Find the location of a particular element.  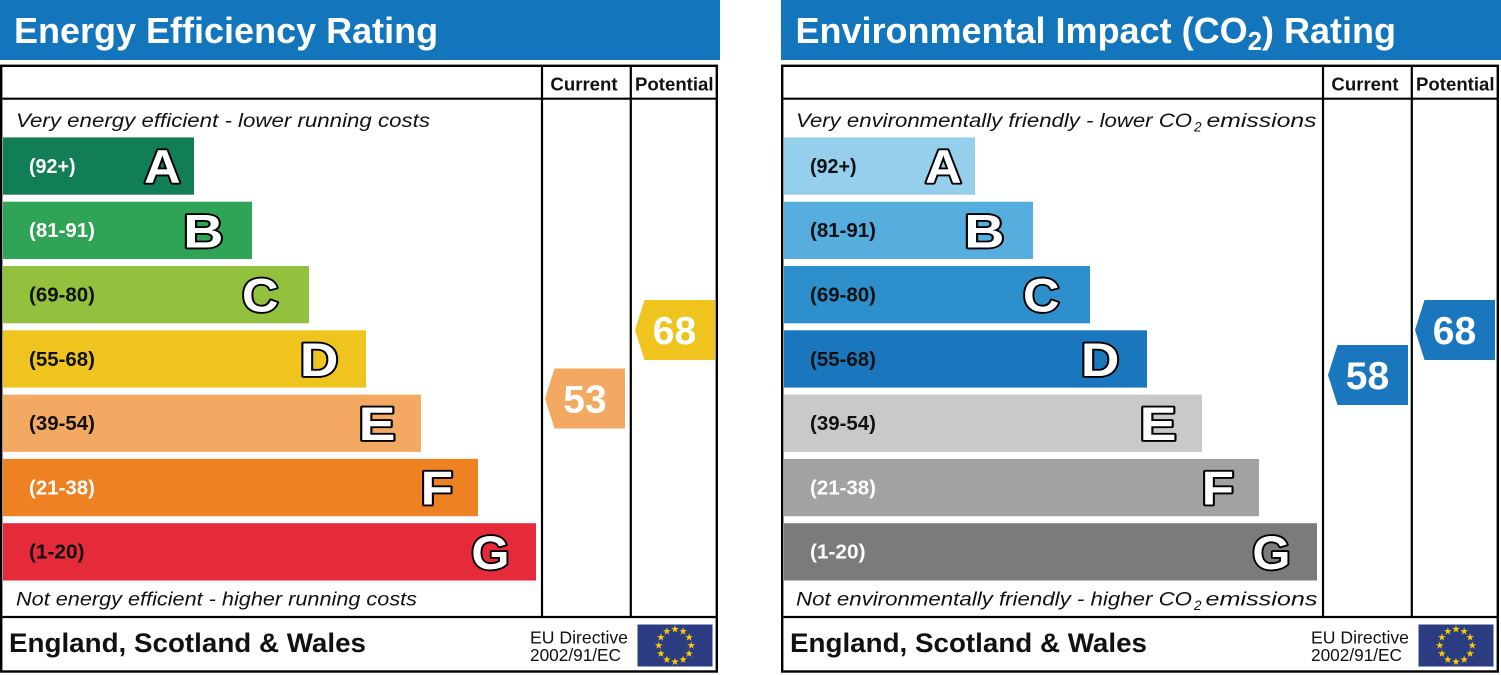

svg-text: 58 is located at coordinates (1367, 376).